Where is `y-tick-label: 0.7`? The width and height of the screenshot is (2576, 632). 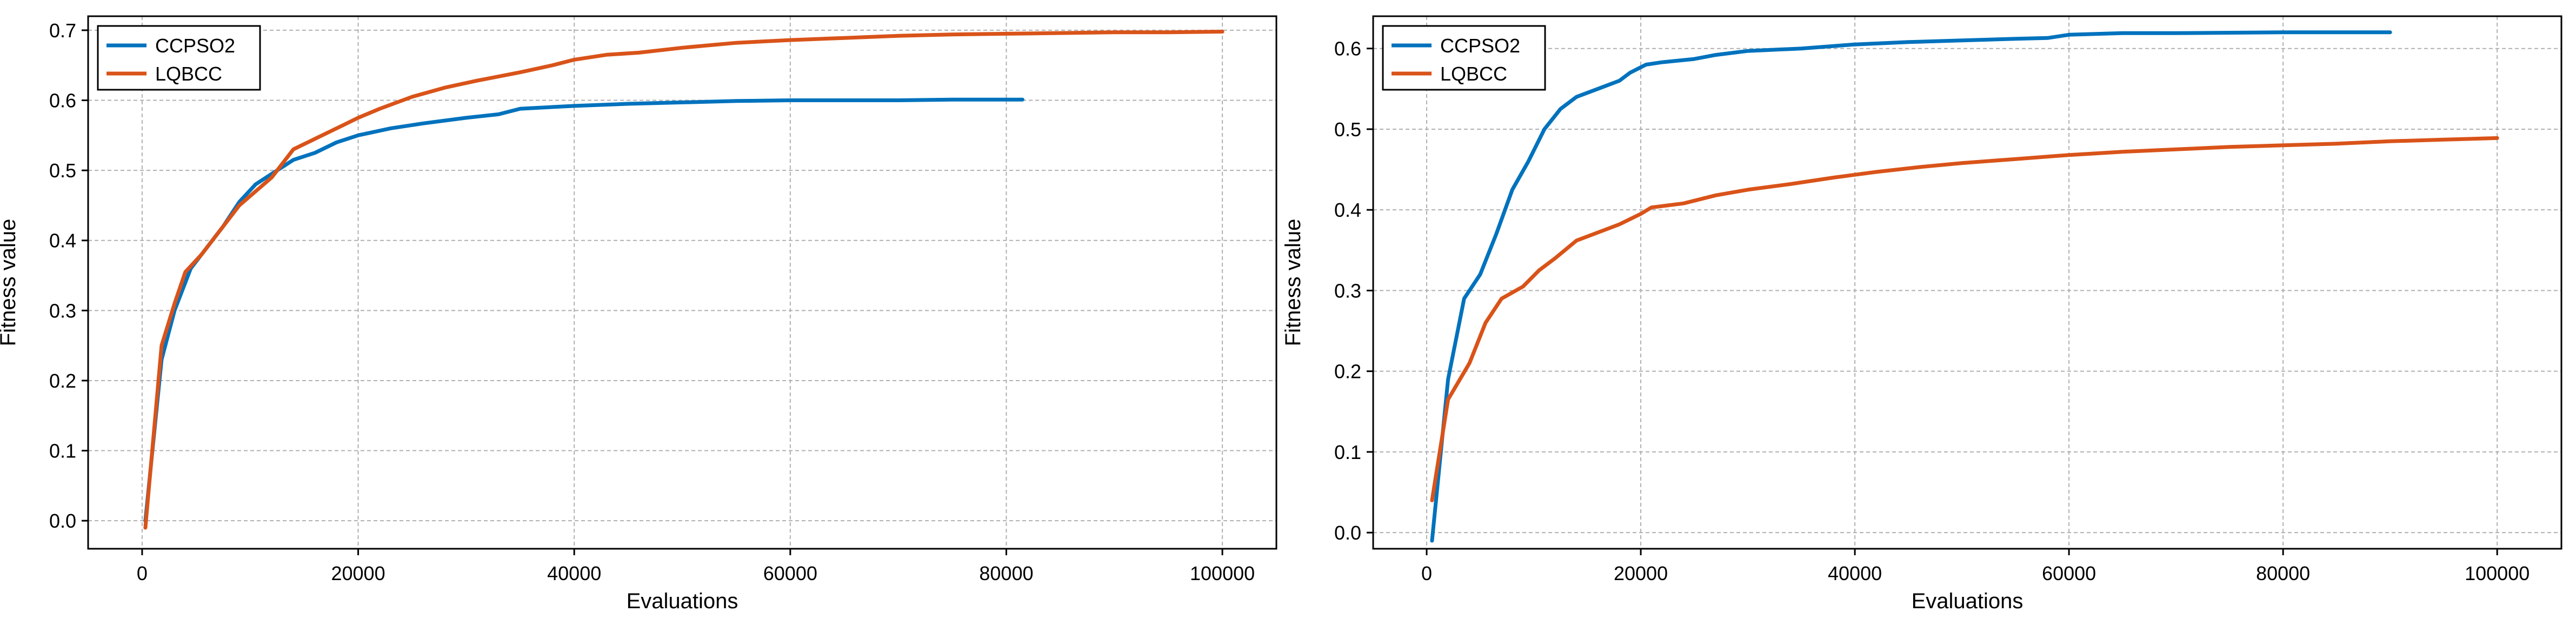 y-tick-label: 0.7 is located at coordinates (62, 30).